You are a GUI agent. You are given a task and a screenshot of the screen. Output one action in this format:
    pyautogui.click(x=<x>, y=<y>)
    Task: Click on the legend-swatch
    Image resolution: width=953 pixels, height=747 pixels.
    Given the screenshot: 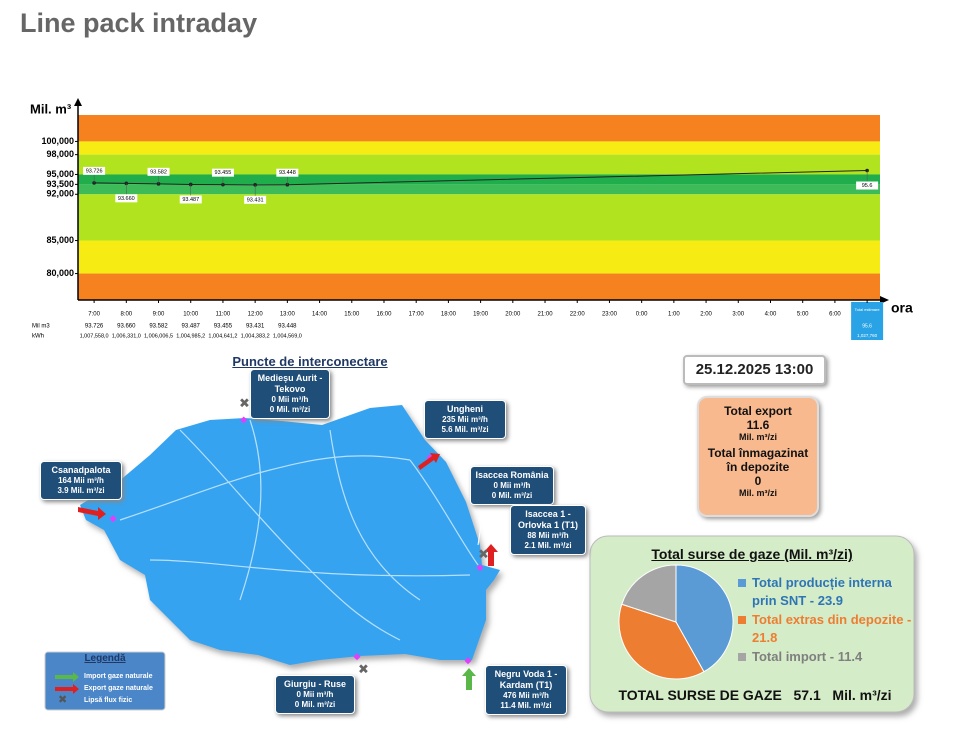 What is the action you would take?
    pyautogui.click(x=742, y=620)
    